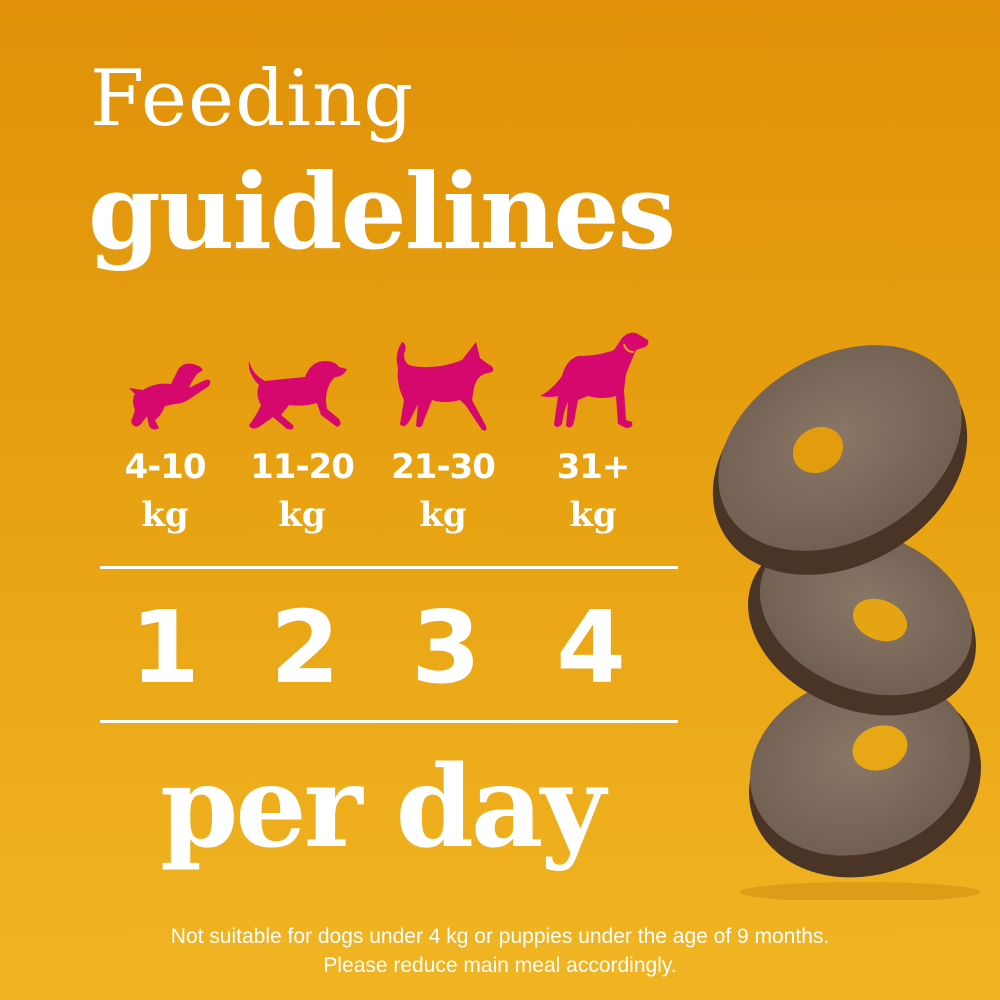  Describe the element at coordinates (847, 622) in the screenshot. I see `treat-image` at that location.